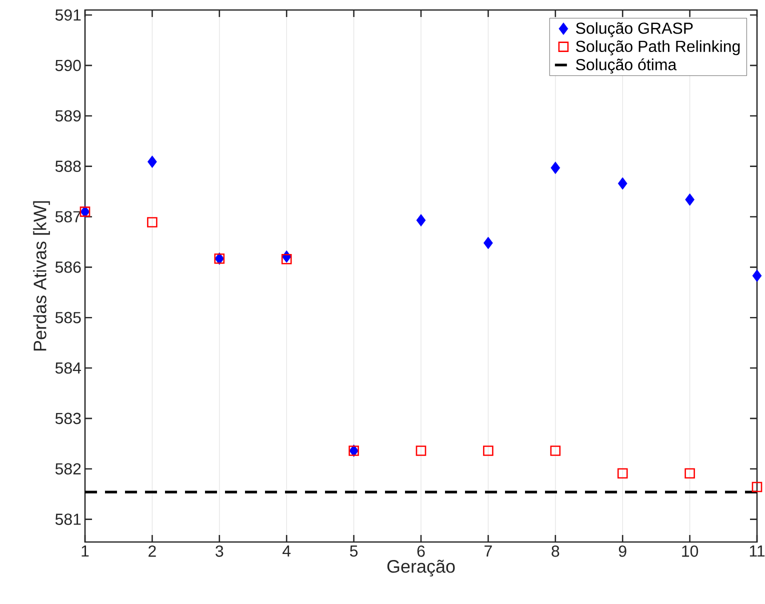 The image size is (765, 604). I want to click on y-tick-label: 591, so click(68, 15).